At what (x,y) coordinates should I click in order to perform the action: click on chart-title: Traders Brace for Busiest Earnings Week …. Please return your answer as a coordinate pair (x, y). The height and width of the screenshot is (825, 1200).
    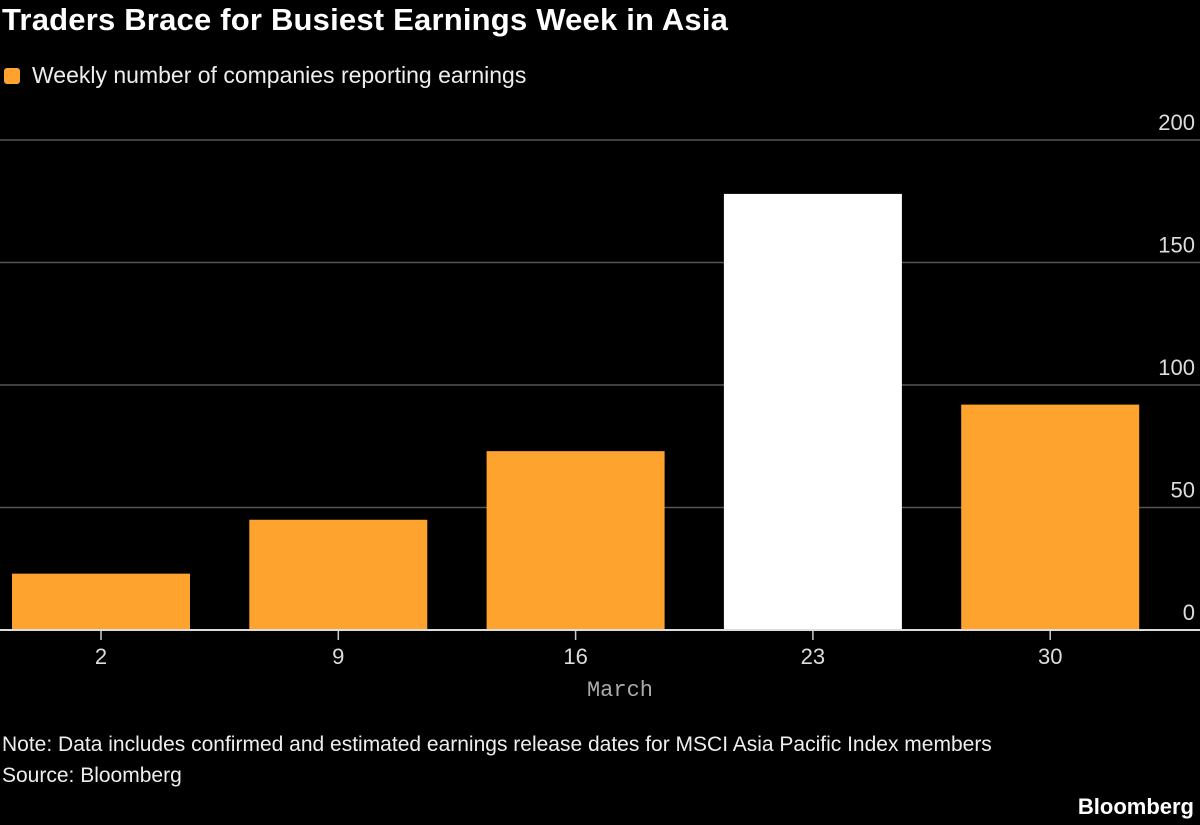
    Looking at the image, I should click on (365, 19).